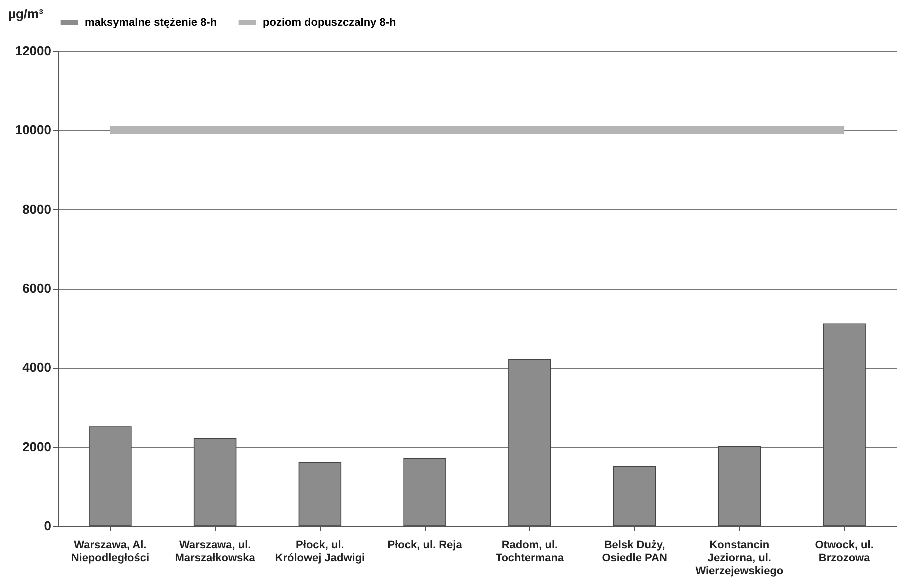 The height and width of the screenshot is (586, 917). Describe the element at coordinates (37, 209) in the screenshot. I see `y-tick-label: 8000` at that location.